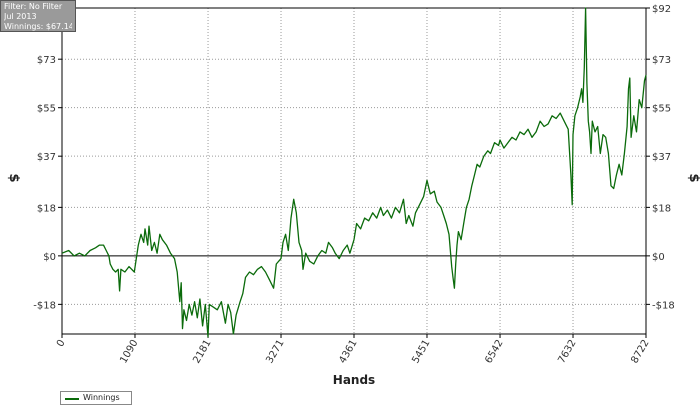 The image size is (700, 408). Describe the element at coordinates (44, 305) in the screenshot. I see `y-tick-label-left: -$18` at that location.